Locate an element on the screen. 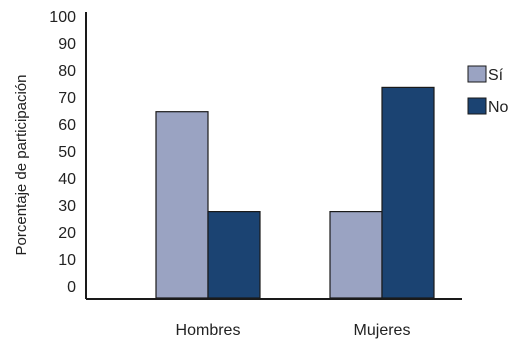 The height and width of the screenshot is (345, 516). bar-si-mujeres is located at coordinates (356, 255).